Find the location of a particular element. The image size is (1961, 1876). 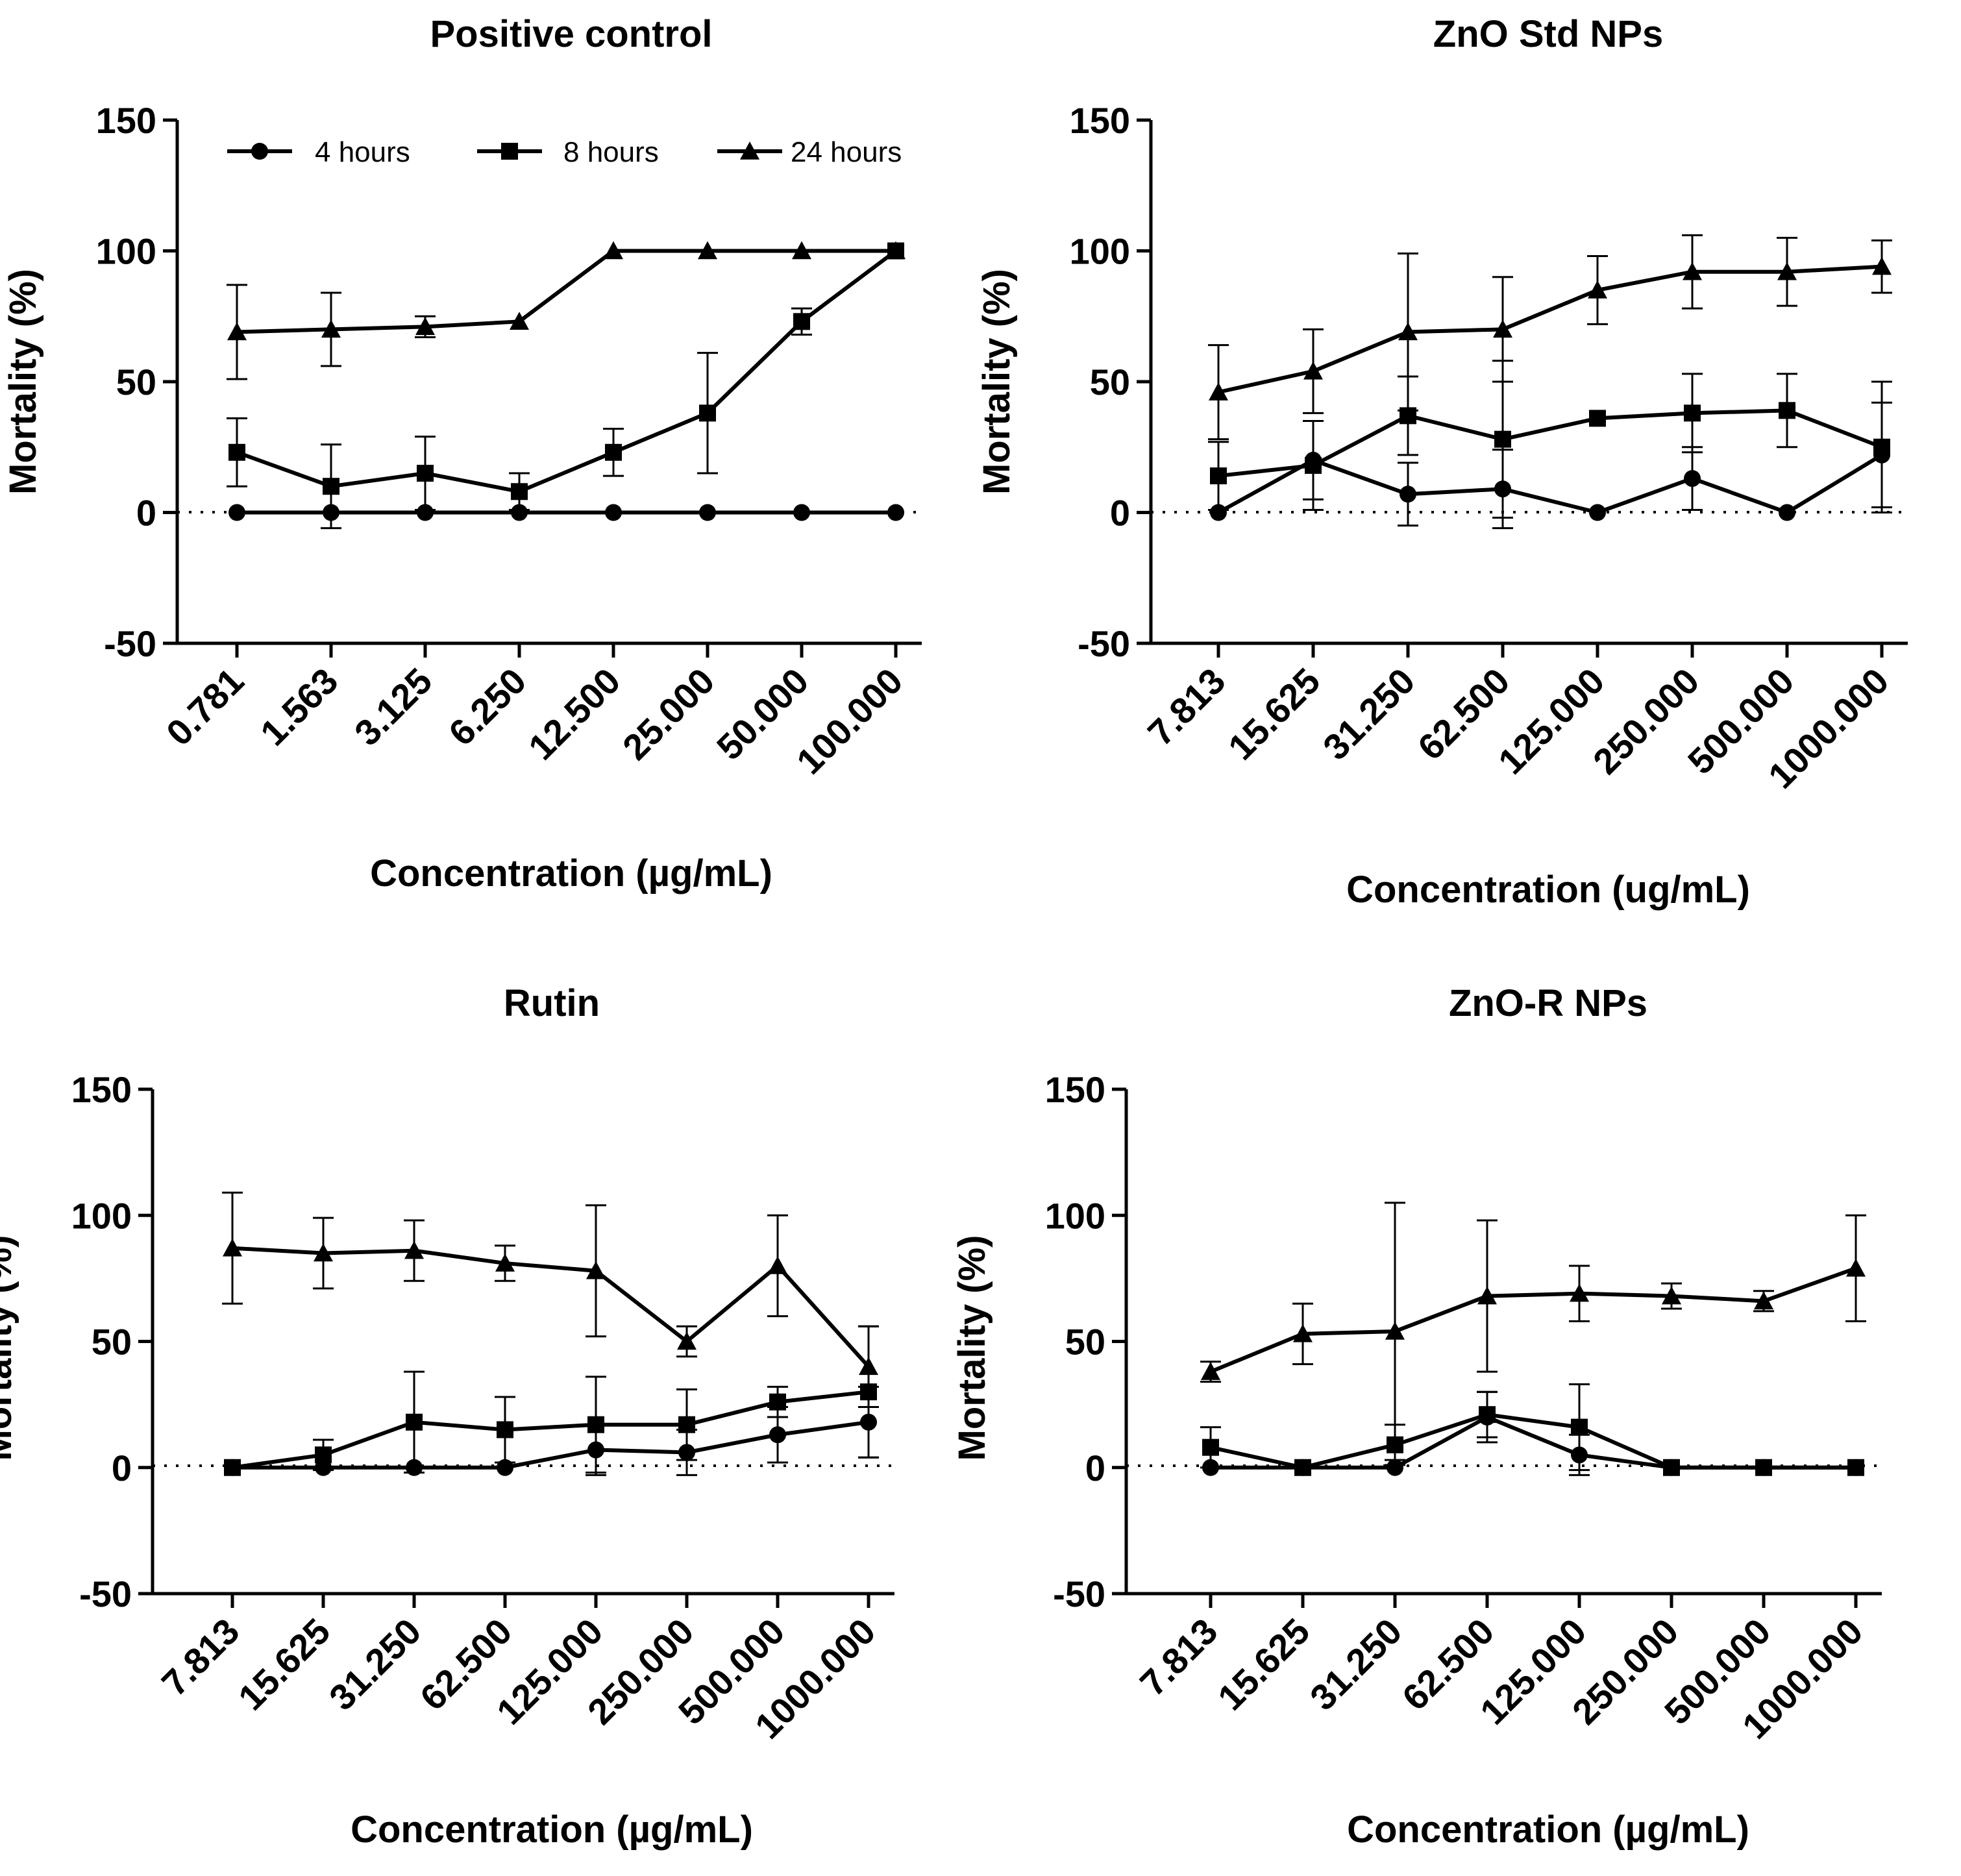

chart-title: Positive control is located at coordinates (571, 34).